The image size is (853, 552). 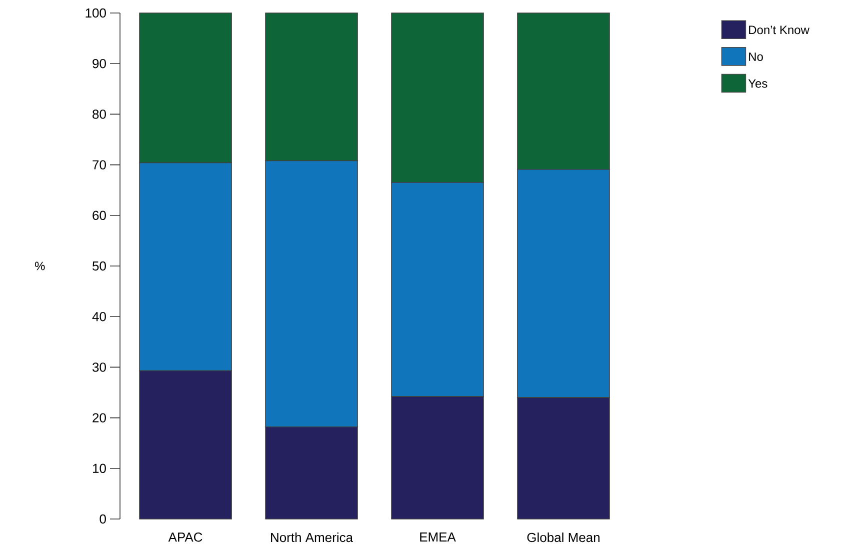 I want to click on y-axis-title: %, so click(x=39, y=266).